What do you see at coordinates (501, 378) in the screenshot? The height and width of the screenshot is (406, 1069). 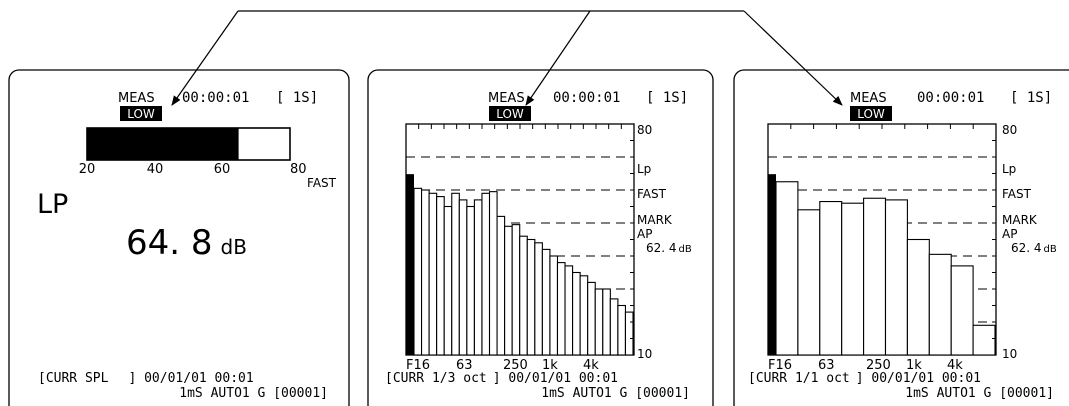 I see `panel-2-footer-mode: [CURR 1/3 oct] 00/01/01 00:01` at bounding box center [501, 378].